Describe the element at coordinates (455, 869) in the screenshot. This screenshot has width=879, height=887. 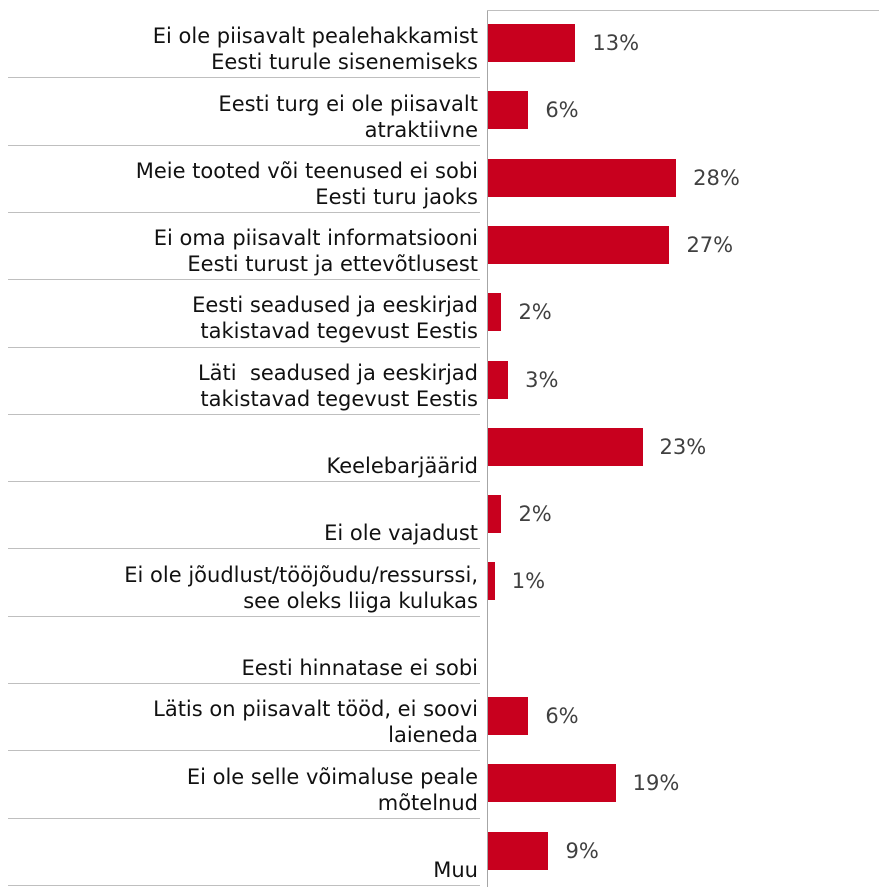
I see `category-label: Muu` at that location.